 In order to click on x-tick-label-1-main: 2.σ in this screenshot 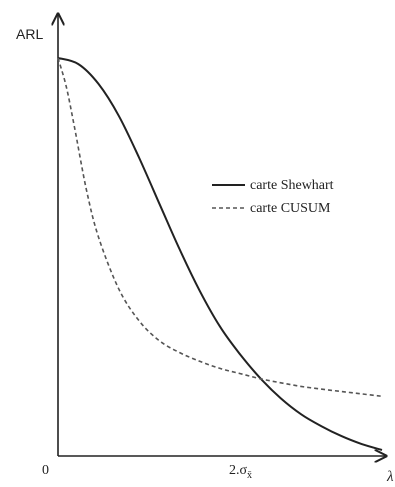, I will do `click(238, 470)`.